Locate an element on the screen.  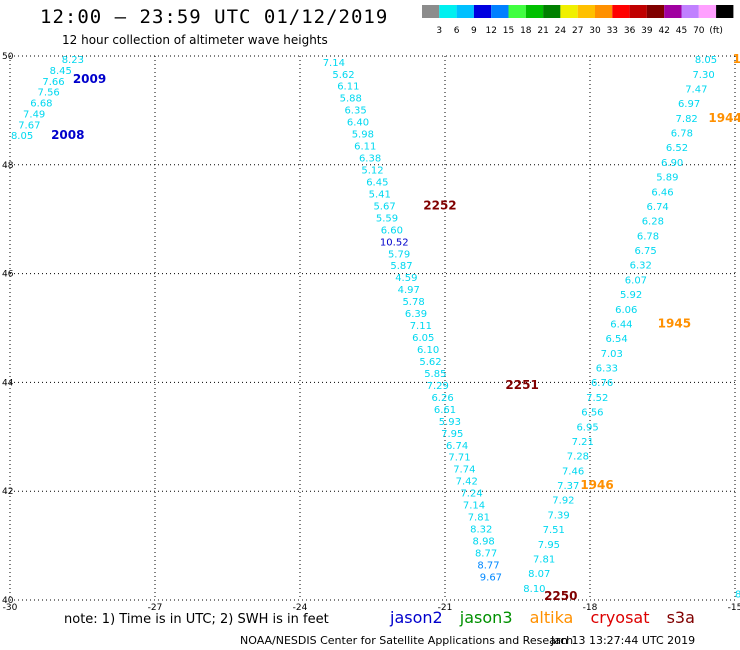
pass-time-label: 2009 is located at coordinates (89, 79).